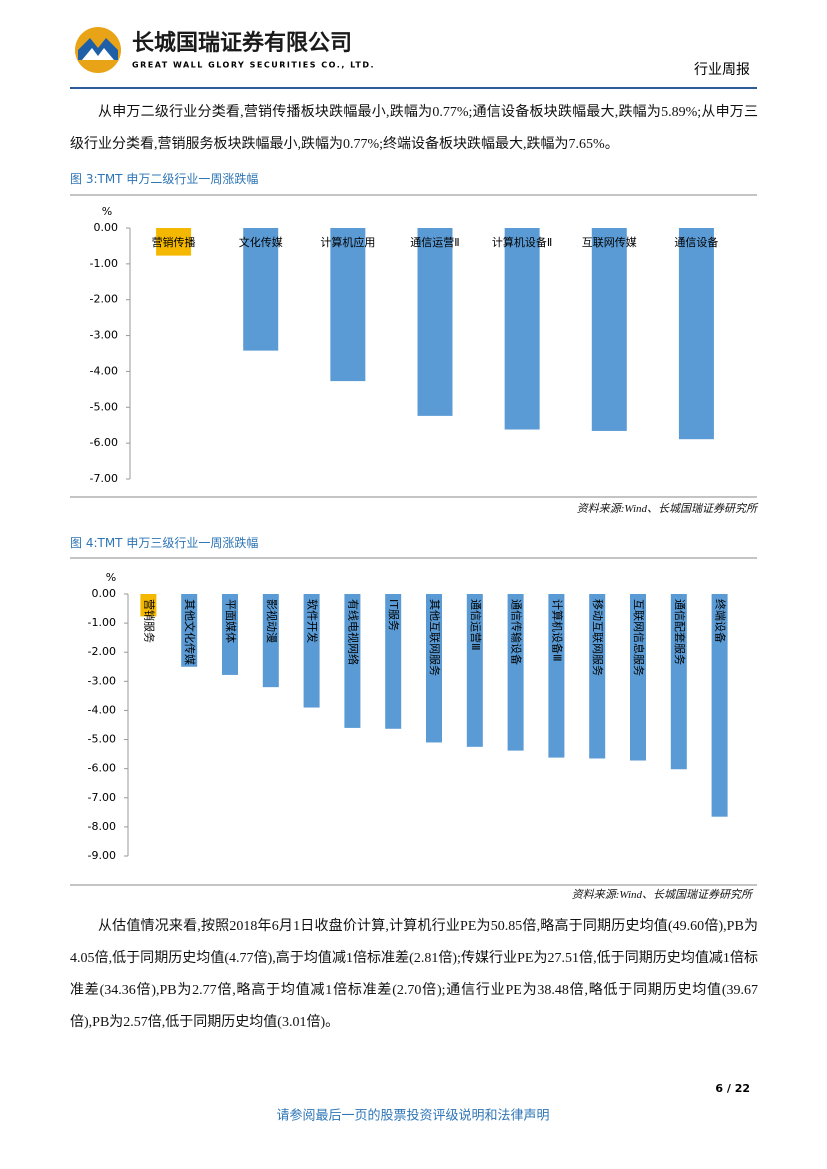  What do you see at coordinates (434, 242) in the screenshot?
I see `x-tick-label: 通信运营Ⅱ` at bounding box center [434, 242].